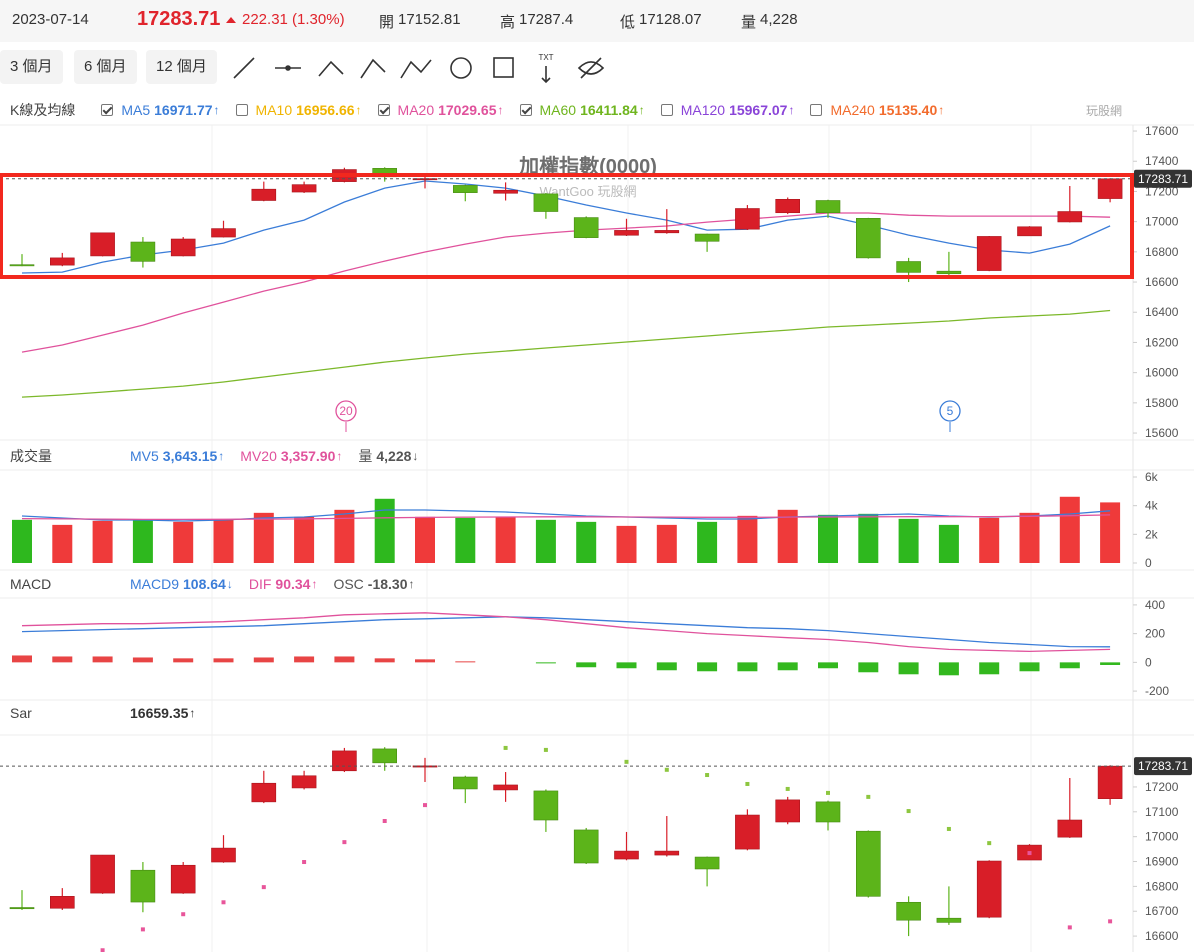 The image size is (1194, 952). What do you see at coordinates (1162, 373) in the screenshot?
I see `y-tick-label: 16000` at bounding box center [1162, 373].